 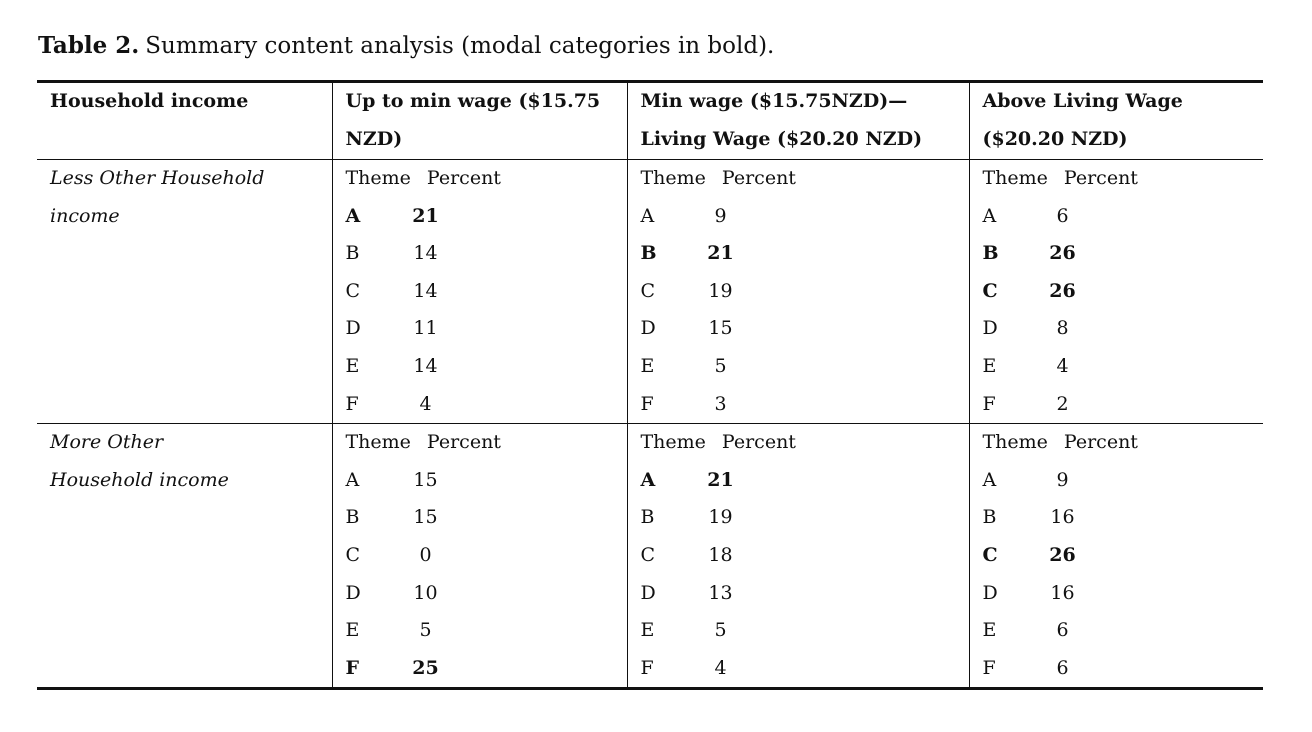 What do you see at coordinates (479, 120) in the screenshot?
I see `column-header: Up to min wage ($15.75 NZD)` at bounding box center [479, 120].